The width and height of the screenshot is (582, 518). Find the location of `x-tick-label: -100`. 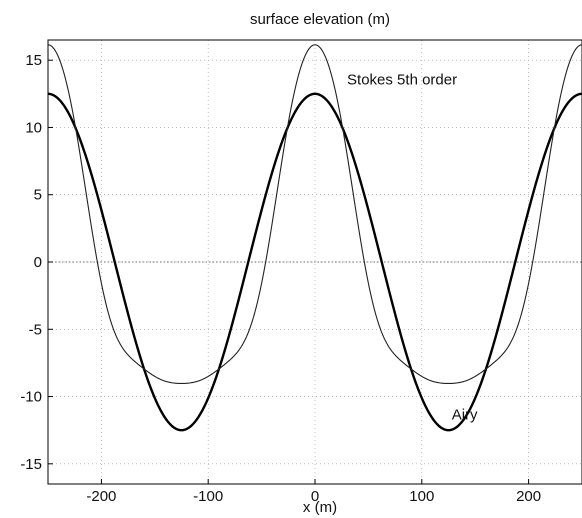

x-tick-label: -100 is located at coordinates (208, 496).